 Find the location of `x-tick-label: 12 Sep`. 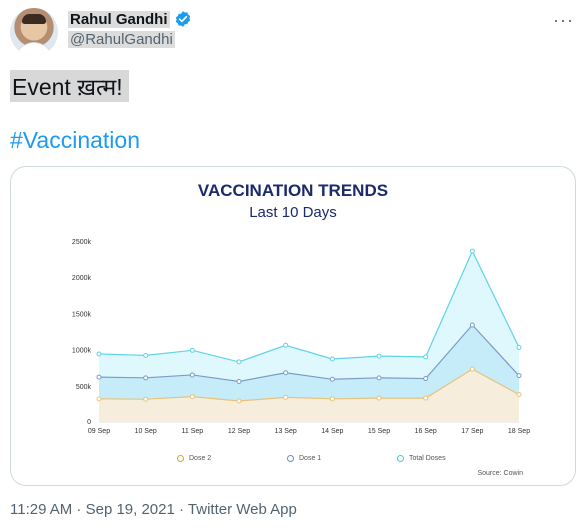

x-tick-label: 12 Sep is located at coordinates (239, 431).